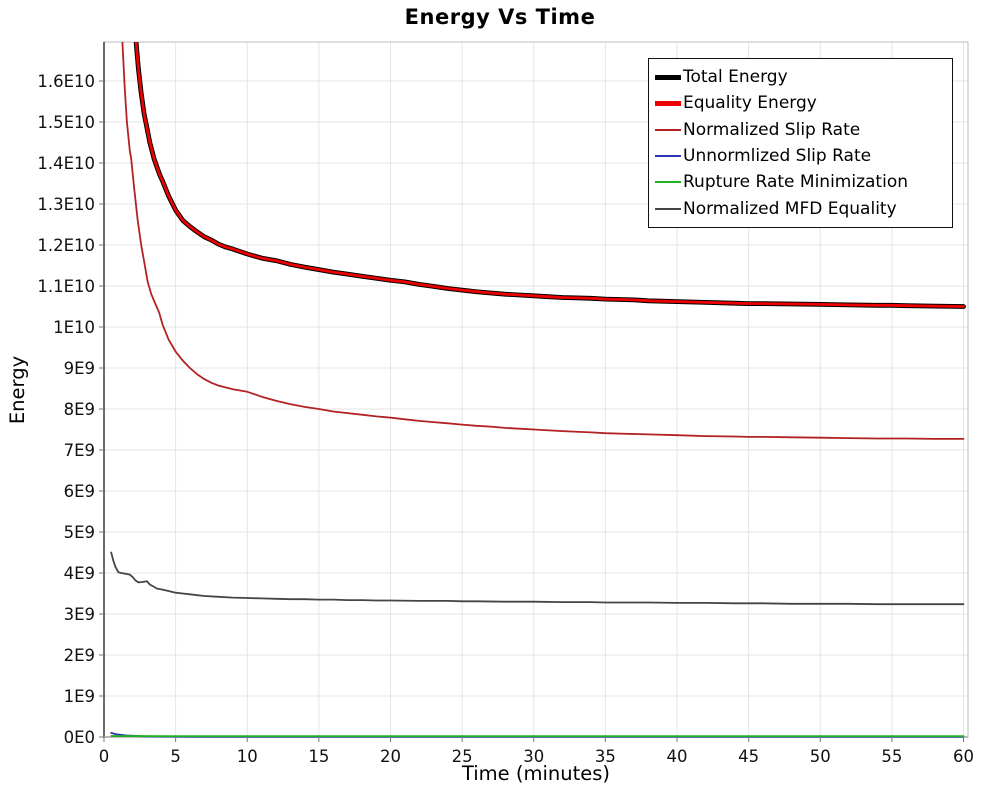 The image size is (1000, 800). I want to click on y-tick-label-2E9: 2E9, so click(79, 655).